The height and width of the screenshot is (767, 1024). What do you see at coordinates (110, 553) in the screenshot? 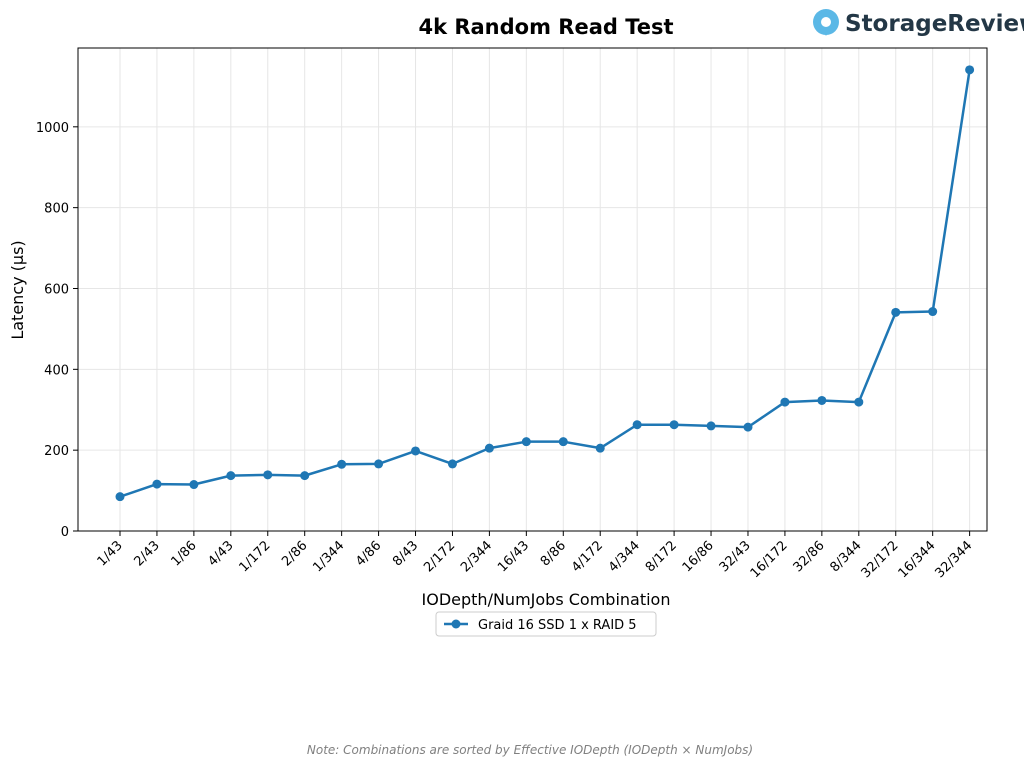
I see `x-tick-label: 1/43` at bounding box center [110, 553].